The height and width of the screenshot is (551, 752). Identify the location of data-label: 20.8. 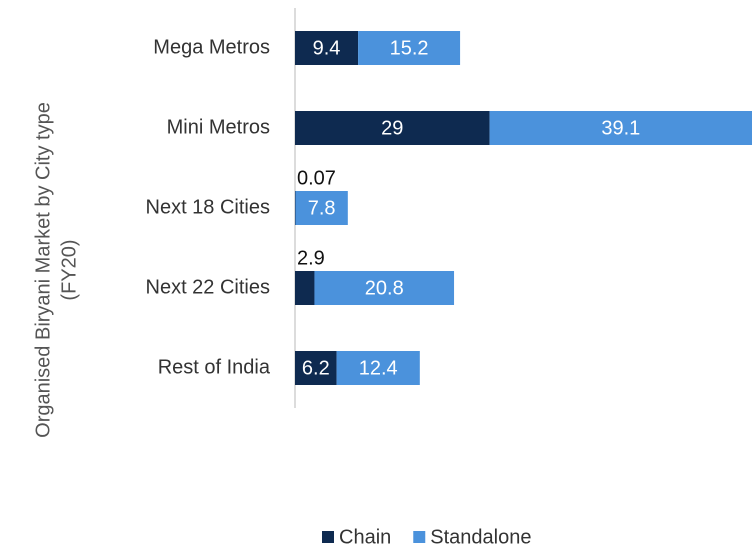
(384, 288).